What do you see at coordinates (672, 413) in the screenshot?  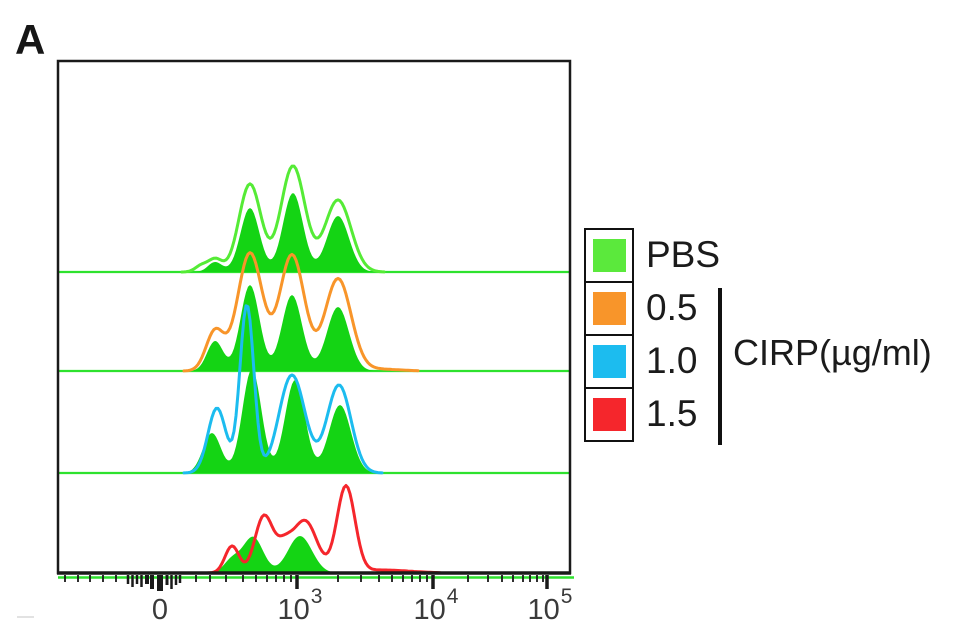 I see `legend-item-label-3: 1.5` at bounding box center [672, 413].